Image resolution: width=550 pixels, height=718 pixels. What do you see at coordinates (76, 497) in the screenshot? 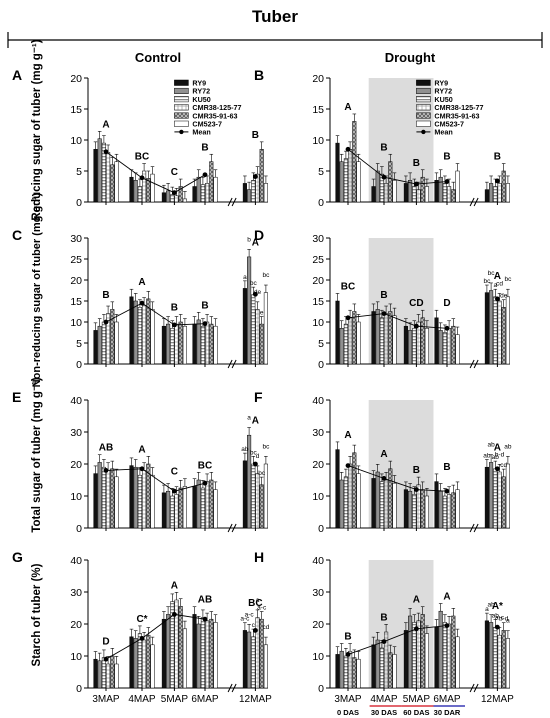
I see `y-tick-label: 10` at bounding box center [76, 497].